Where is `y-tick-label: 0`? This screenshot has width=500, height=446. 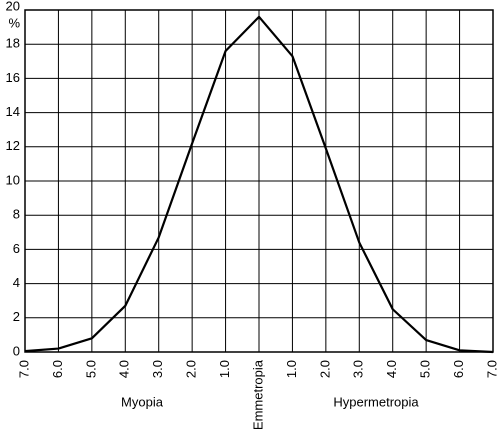
y-tick-label: 0 is located at coordinates (16, 350).